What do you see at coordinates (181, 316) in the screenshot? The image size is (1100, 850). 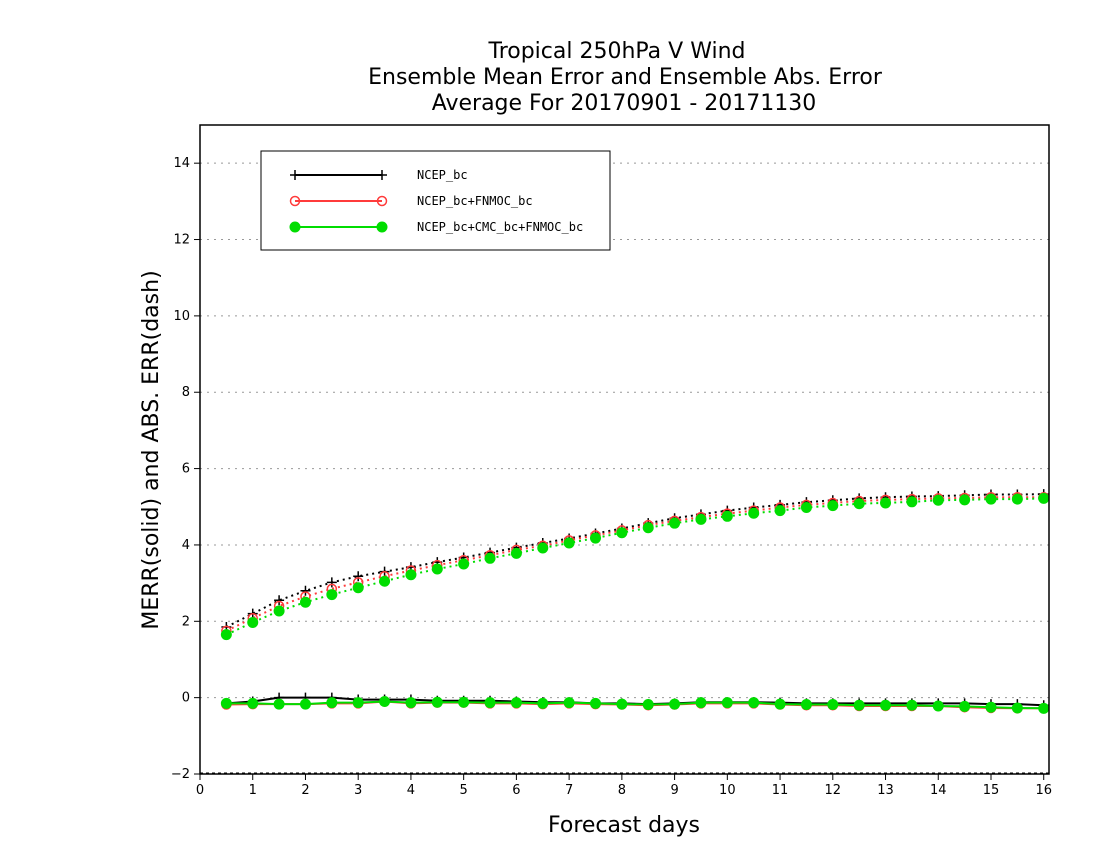 I see `y-tick-label: 10` at bounding box center [181, 316].